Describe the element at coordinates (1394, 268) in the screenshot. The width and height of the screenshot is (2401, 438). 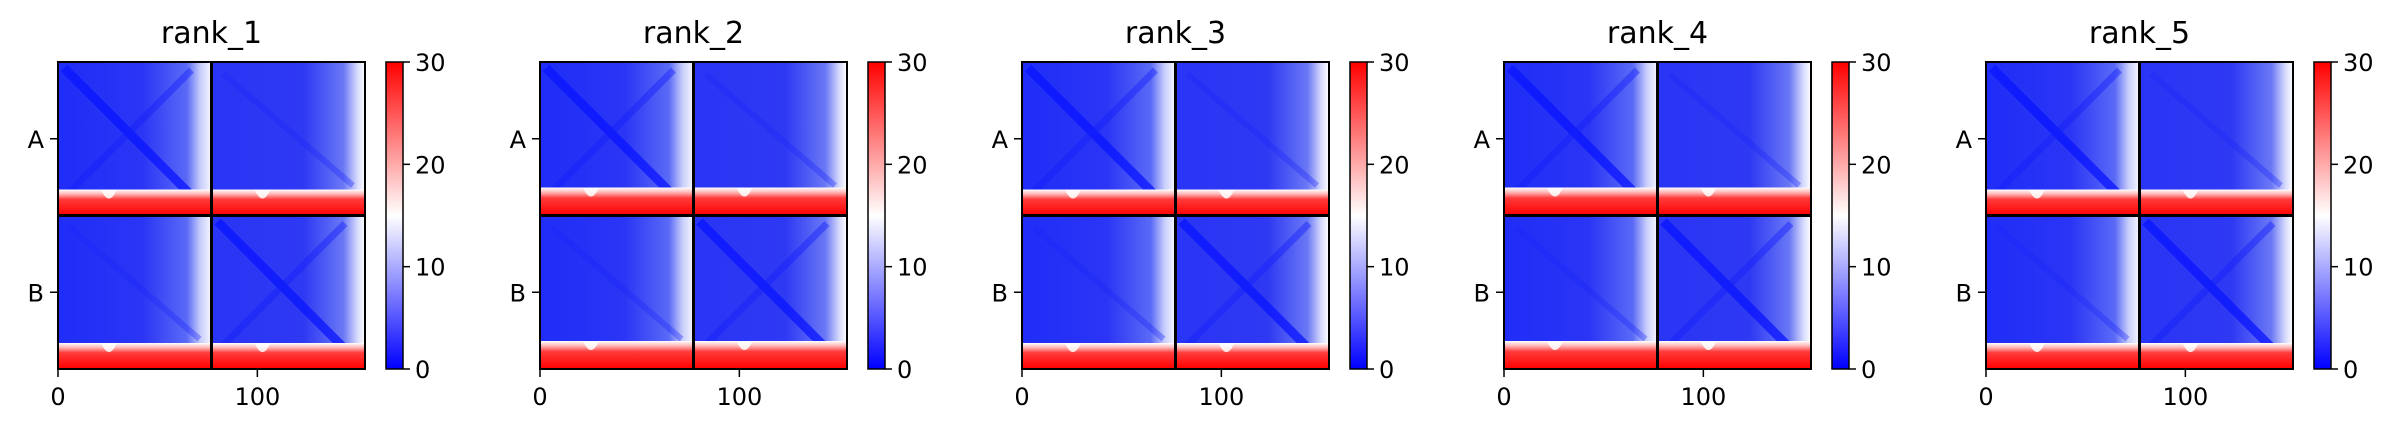
I see `colorbar-tick-label: 10` at that location.